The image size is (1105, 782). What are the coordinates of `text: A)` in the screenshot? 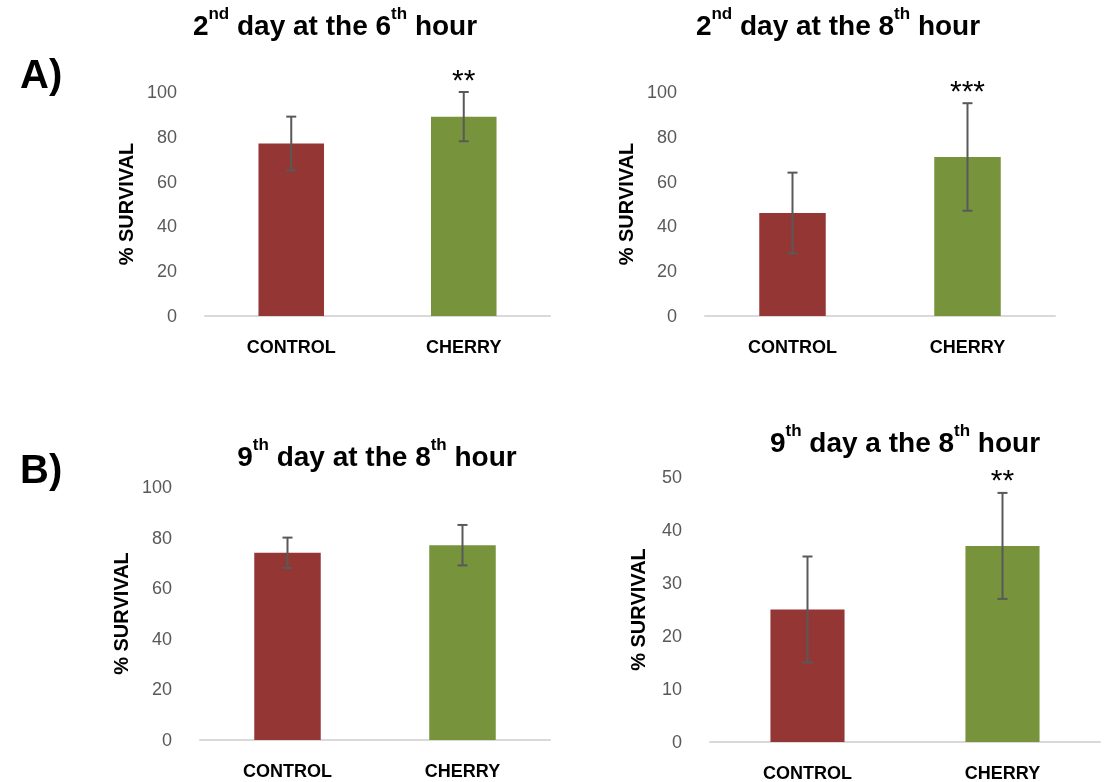 It's located at (41, 74).